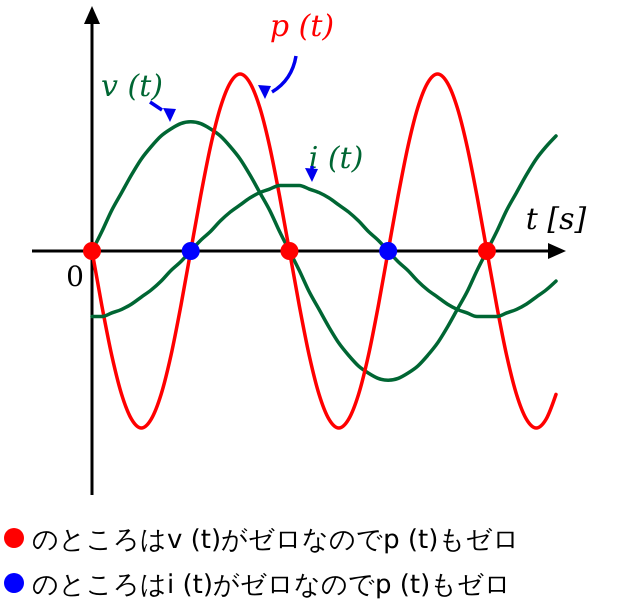  Describe the element at coordinates (276, 540) in the screenshot. I see `text: のところはv (t)がゼロなのでp (t)もゼロ` at that location.